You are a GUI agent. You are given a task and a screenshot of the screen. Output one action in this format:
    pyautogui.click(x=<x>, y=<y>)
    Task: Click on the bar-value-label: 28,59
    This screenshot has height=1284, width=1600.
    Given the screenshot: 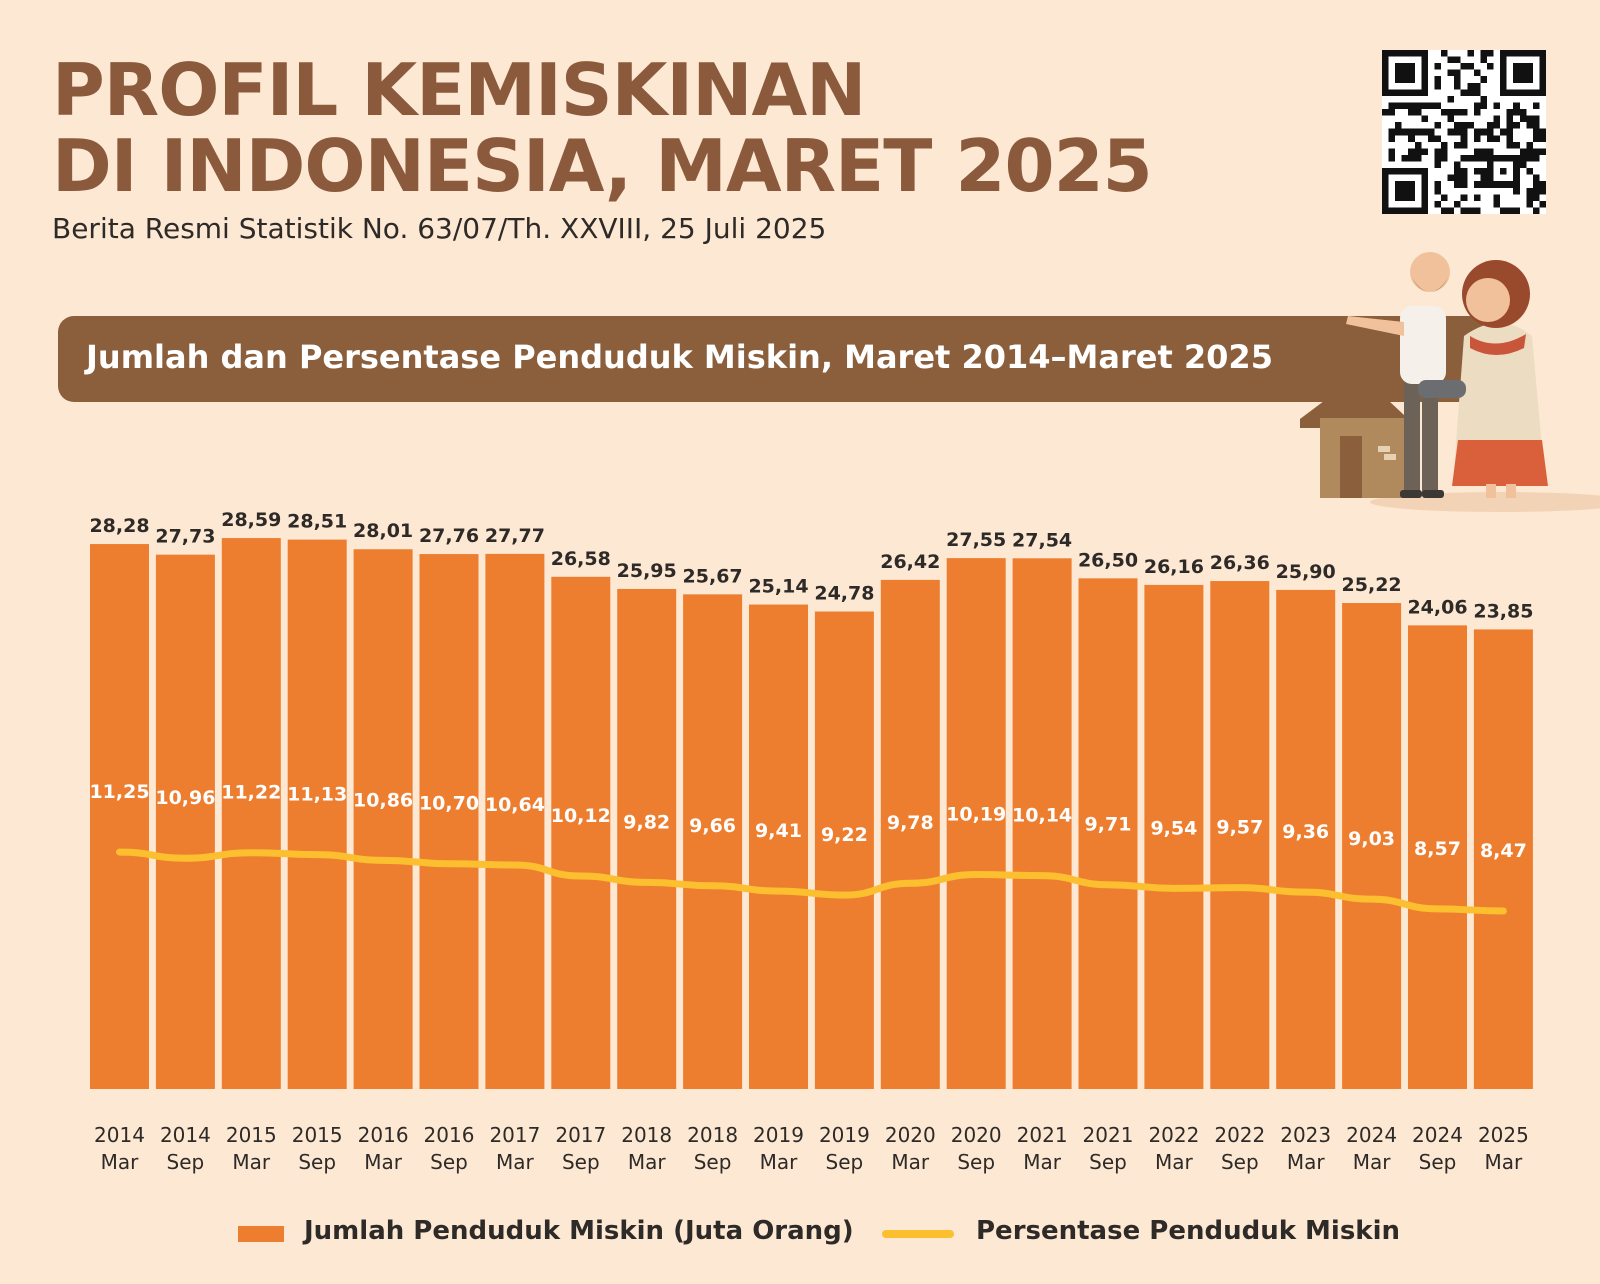 What is the action you would take?
    pyautogui.click(x=251, y=520)
    